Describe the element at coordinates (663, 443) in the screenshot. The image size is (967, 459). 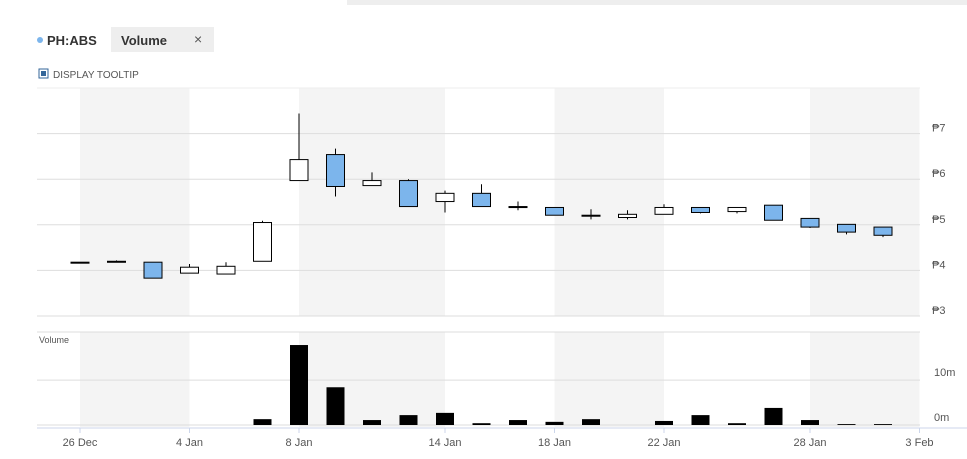
I see `x-tick-label: 22 Jan` at that location.